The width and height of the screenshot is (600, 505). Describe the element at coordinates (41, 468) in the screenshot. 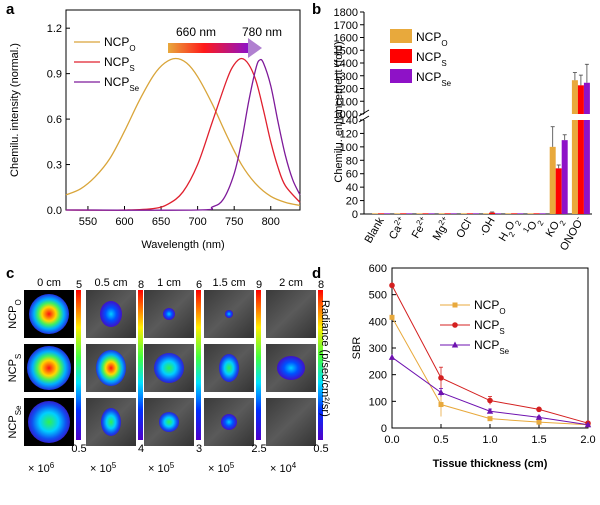

I see `colorbar-multiplier: × 10⁶` at that location.